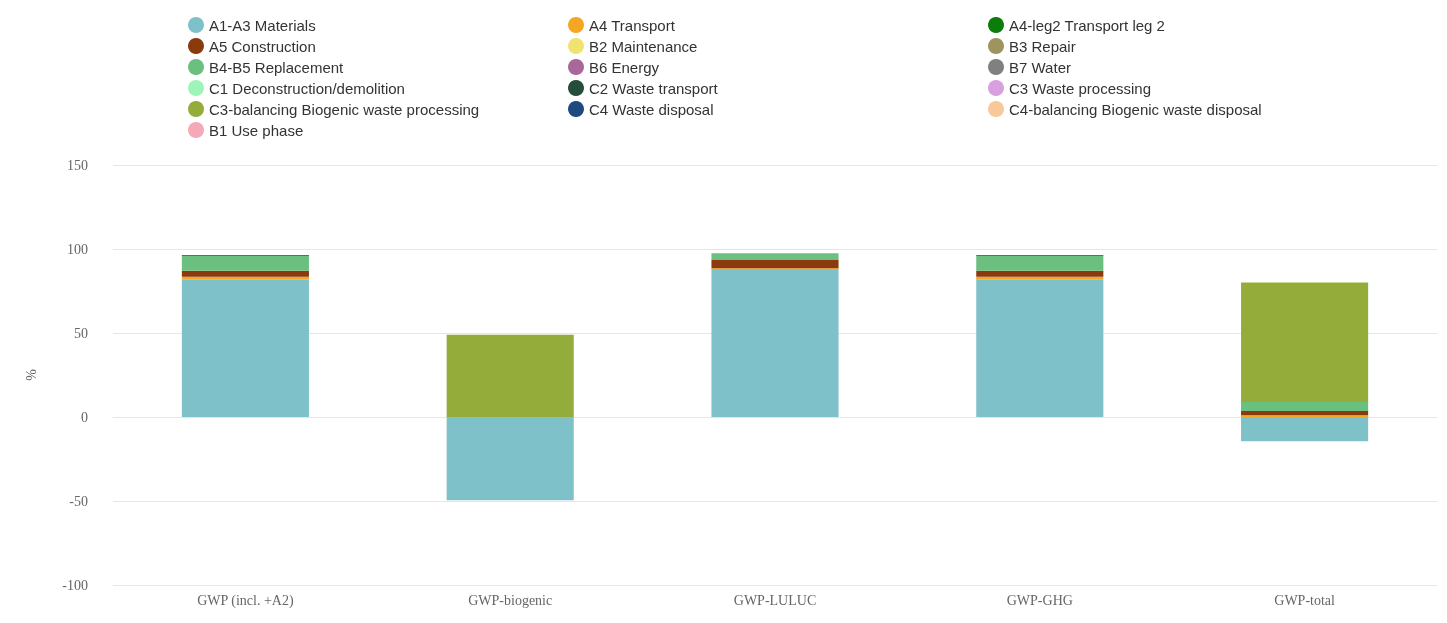 This screenshot has width=1447, height=623. Describe the element at coordinates (245, 600) in the screenshot. I see `x-tick-label: GWP (incl. +A2)` at that location.